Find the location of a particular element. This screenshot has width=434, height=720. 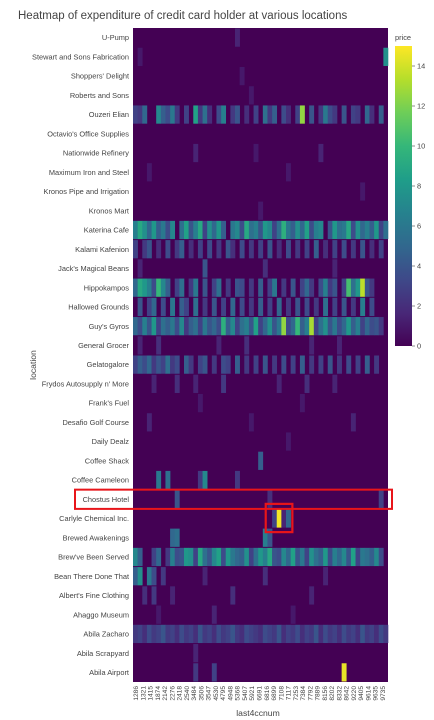

x-tick-label: 2418 is located at coordinates (180, 693).